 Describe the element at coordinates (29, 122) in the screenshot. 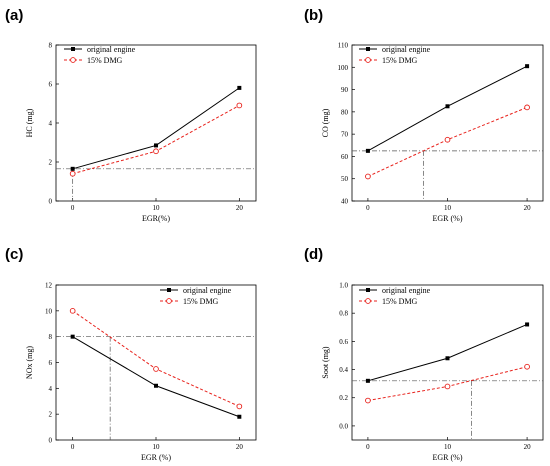

I see `y-axis-label: HC (mg)` at that location.